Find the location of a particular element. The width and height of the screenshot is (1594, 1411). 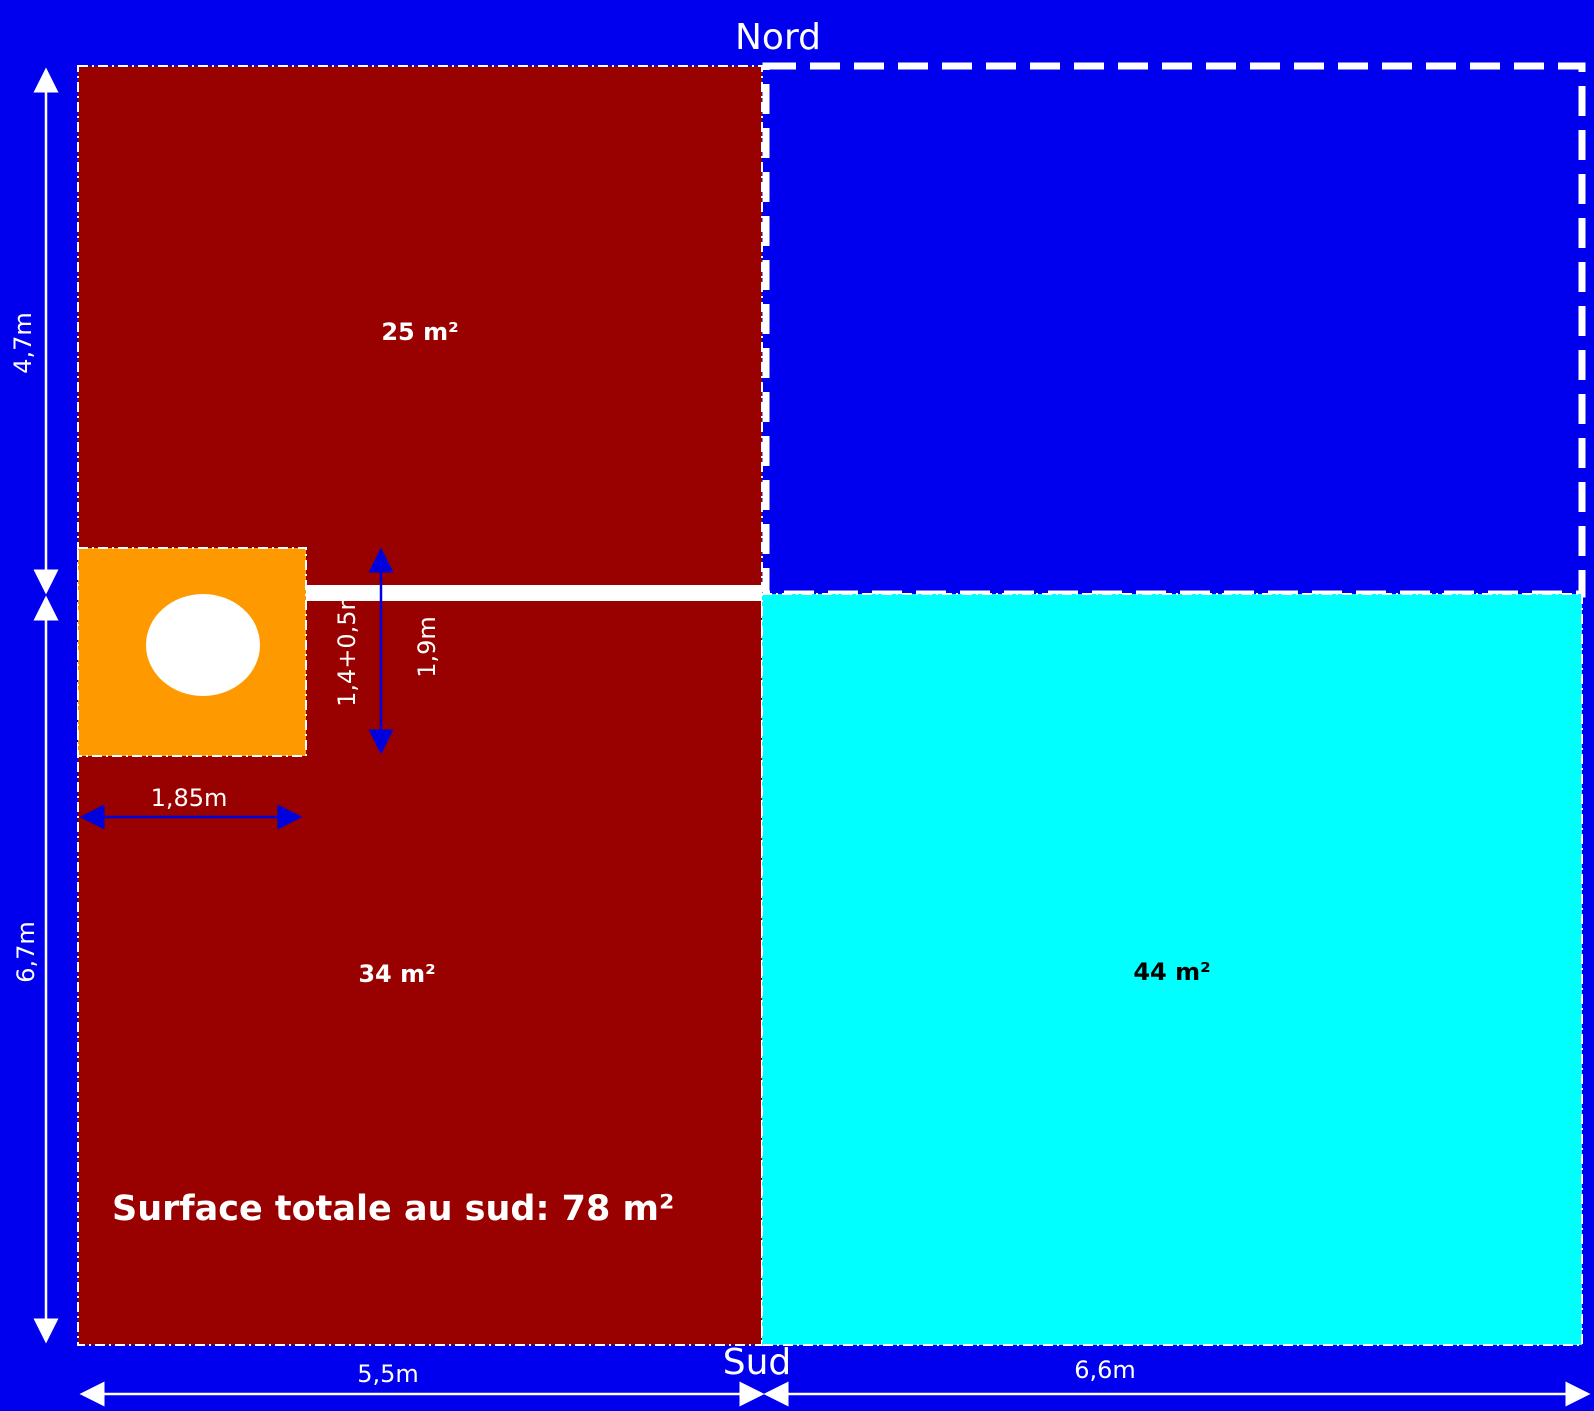

area-south-east: 44 m² is located at coordinates (1171, 972).